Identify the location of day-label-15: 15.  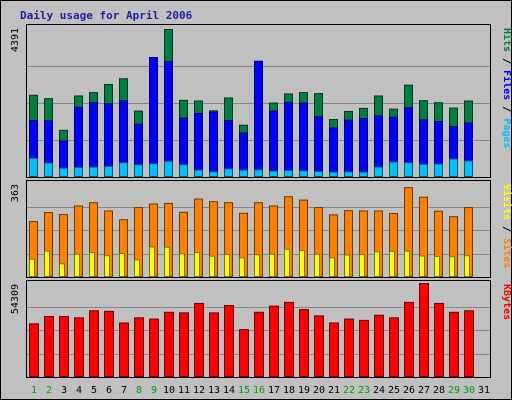
(244, 390).